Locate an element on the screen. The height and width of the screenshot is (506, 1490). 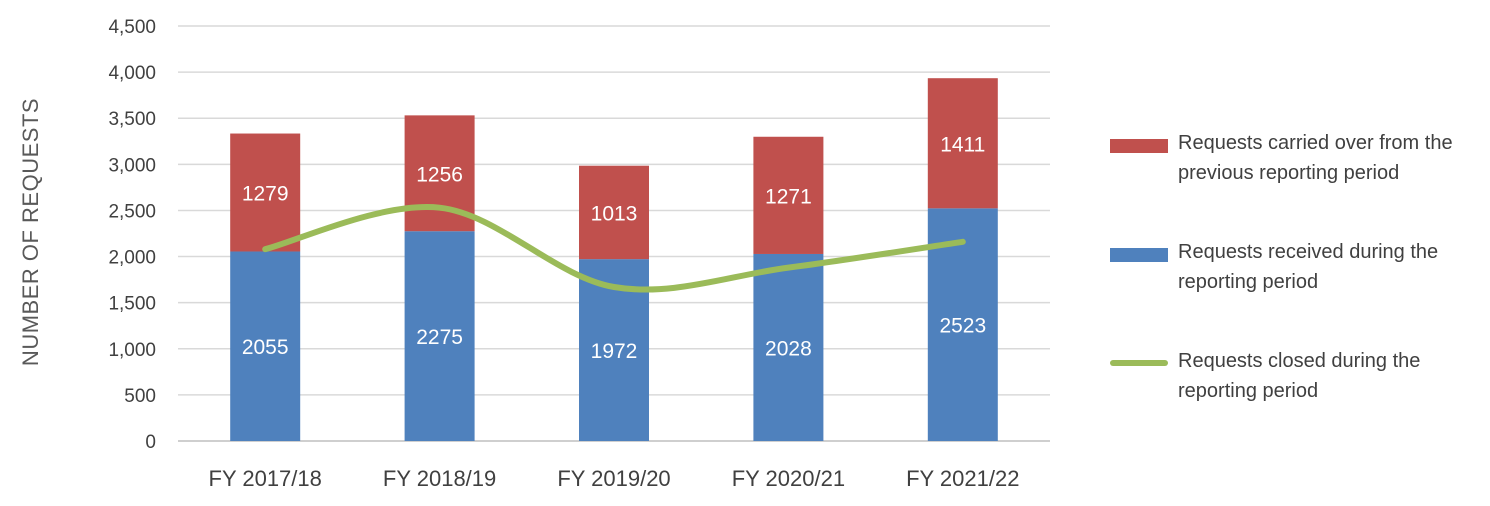
legend-swatch-carried is located at coordinates (1139, 146).